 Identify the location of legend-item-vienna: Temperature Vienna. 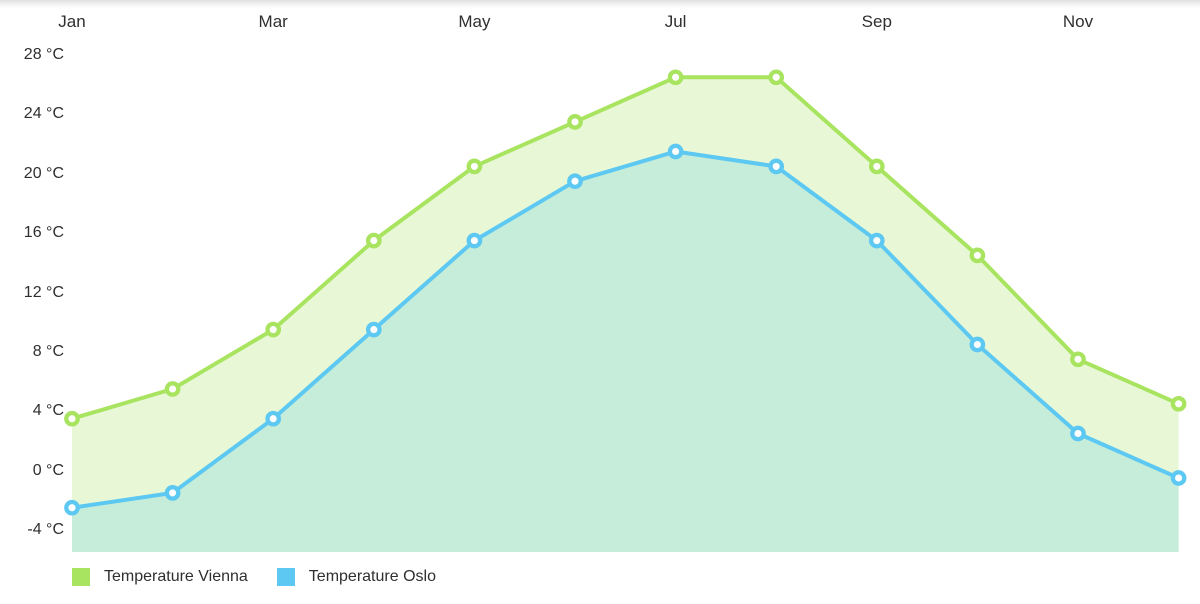
(160, 576).